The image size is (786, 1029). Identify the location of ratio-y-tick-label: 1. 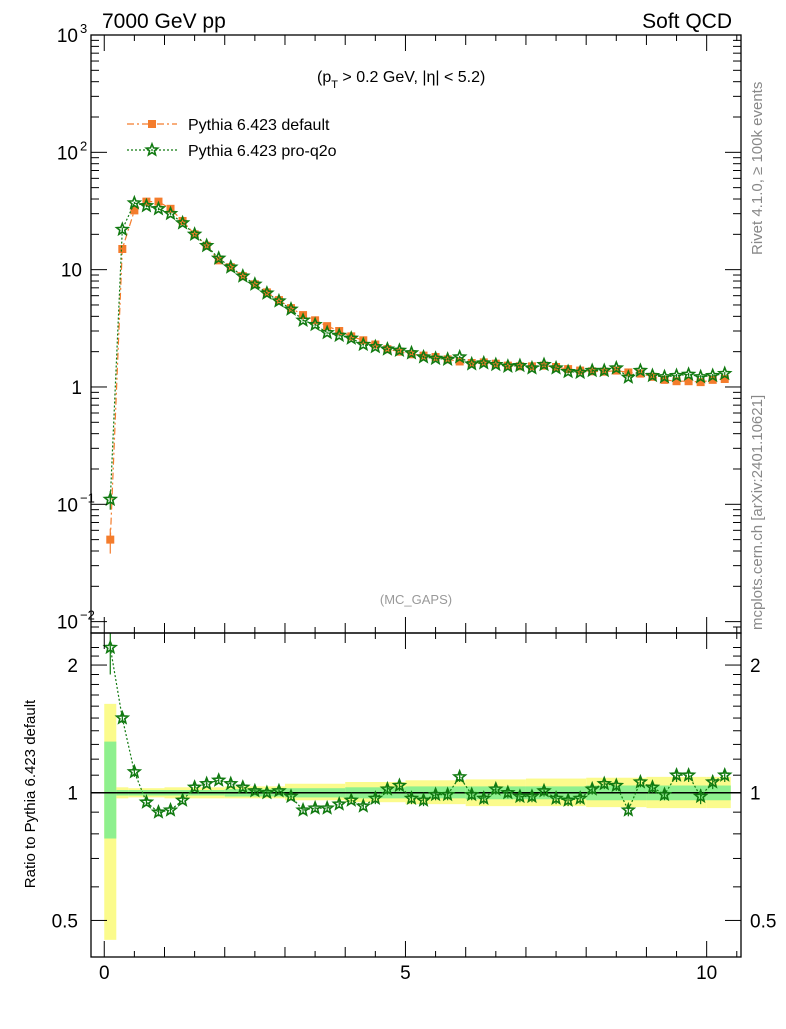
(72, 794).